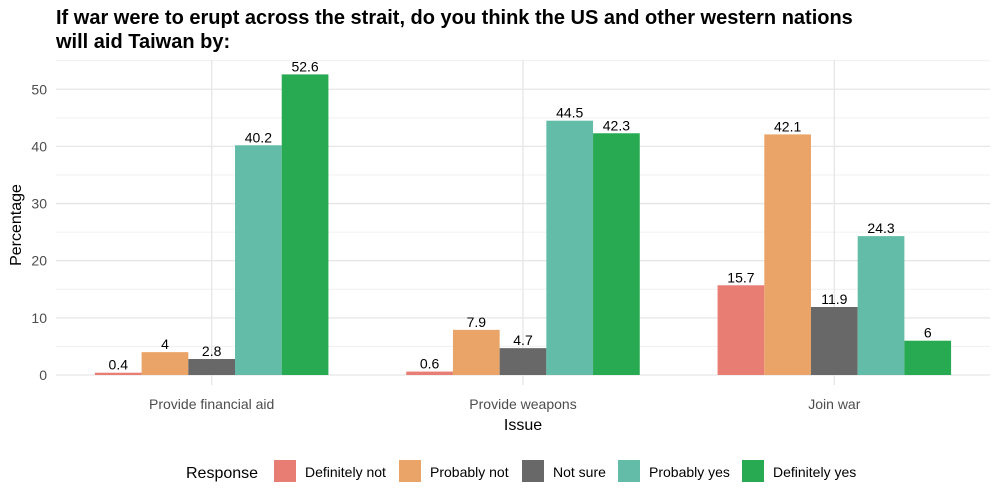 This screenshot has width=1000, height=500. I want to click on bar-value-label: 4, so click(165, 344).